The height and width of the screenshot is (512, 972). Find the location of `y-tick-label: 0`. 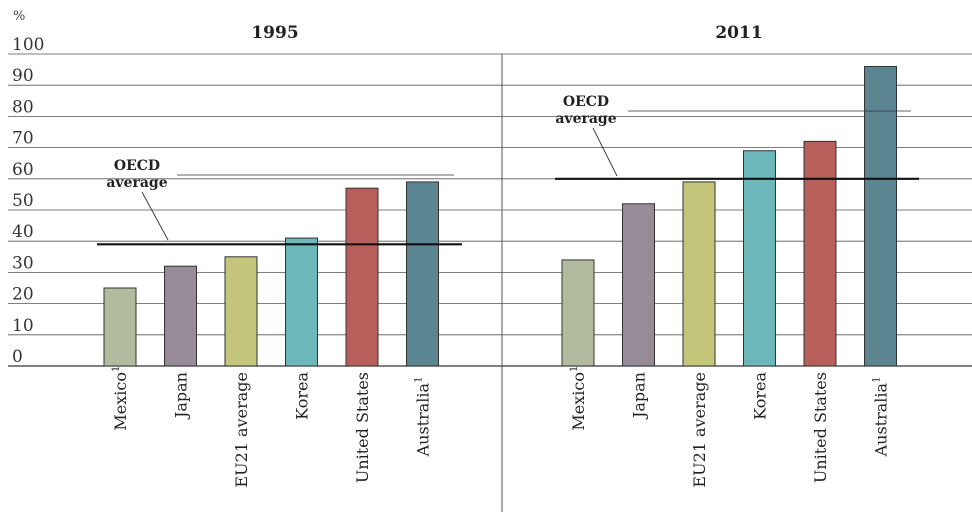

y-tick-label: 0 is located at coordinates (17, 357).